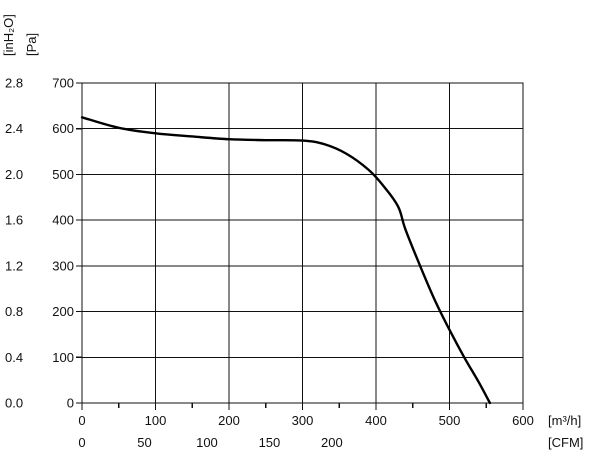 Image resolution: width=598 pixels, height=462 pixels. Describe the element at coordinates (8, 35) in the screenshot. I see `y-secondary-unit-label: [inH₂O]` at that location.